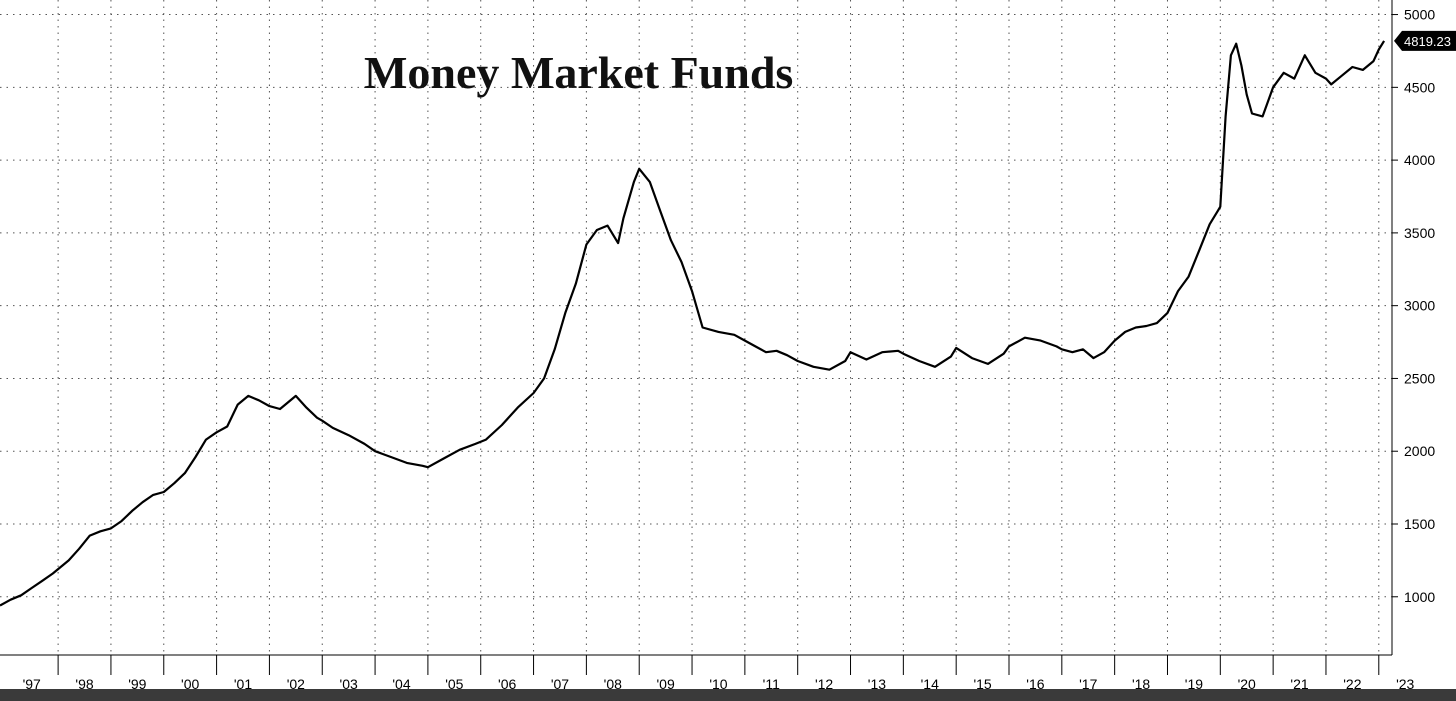 The height and width of the screenshot is (701, 1456). I want to click on x-tick-label: '14, so click(930, 684).